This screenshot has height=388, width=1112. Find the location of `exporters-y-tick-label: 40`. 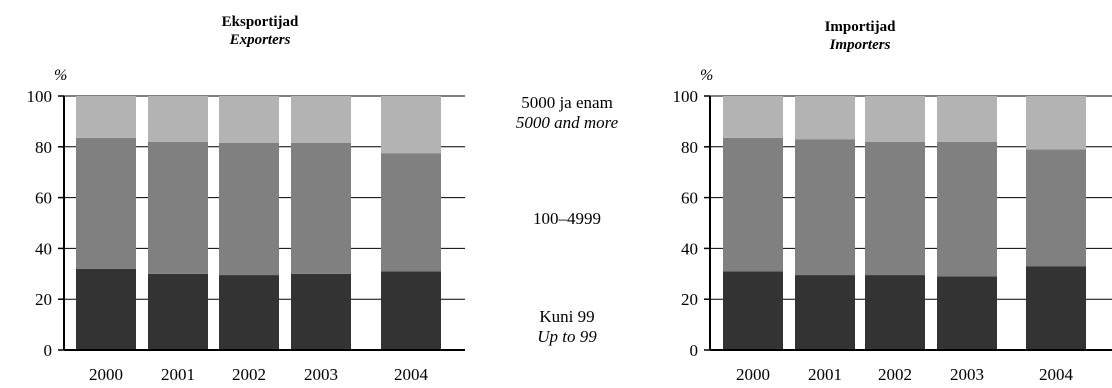

exporters-y-tick-label: 40 is located at coordinates (43, 248).